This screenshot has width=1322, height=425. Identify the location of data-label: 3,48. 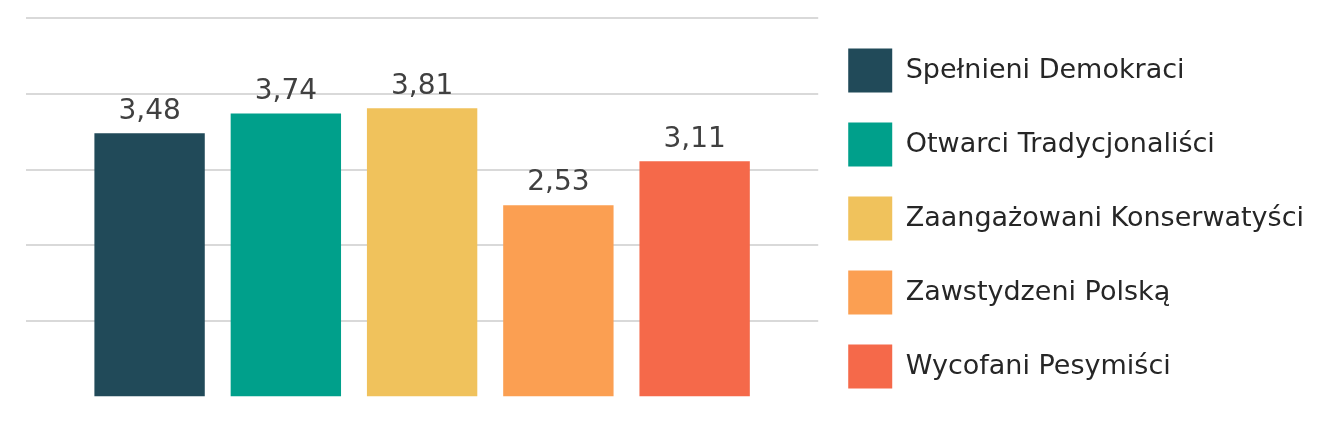
(149, 109).